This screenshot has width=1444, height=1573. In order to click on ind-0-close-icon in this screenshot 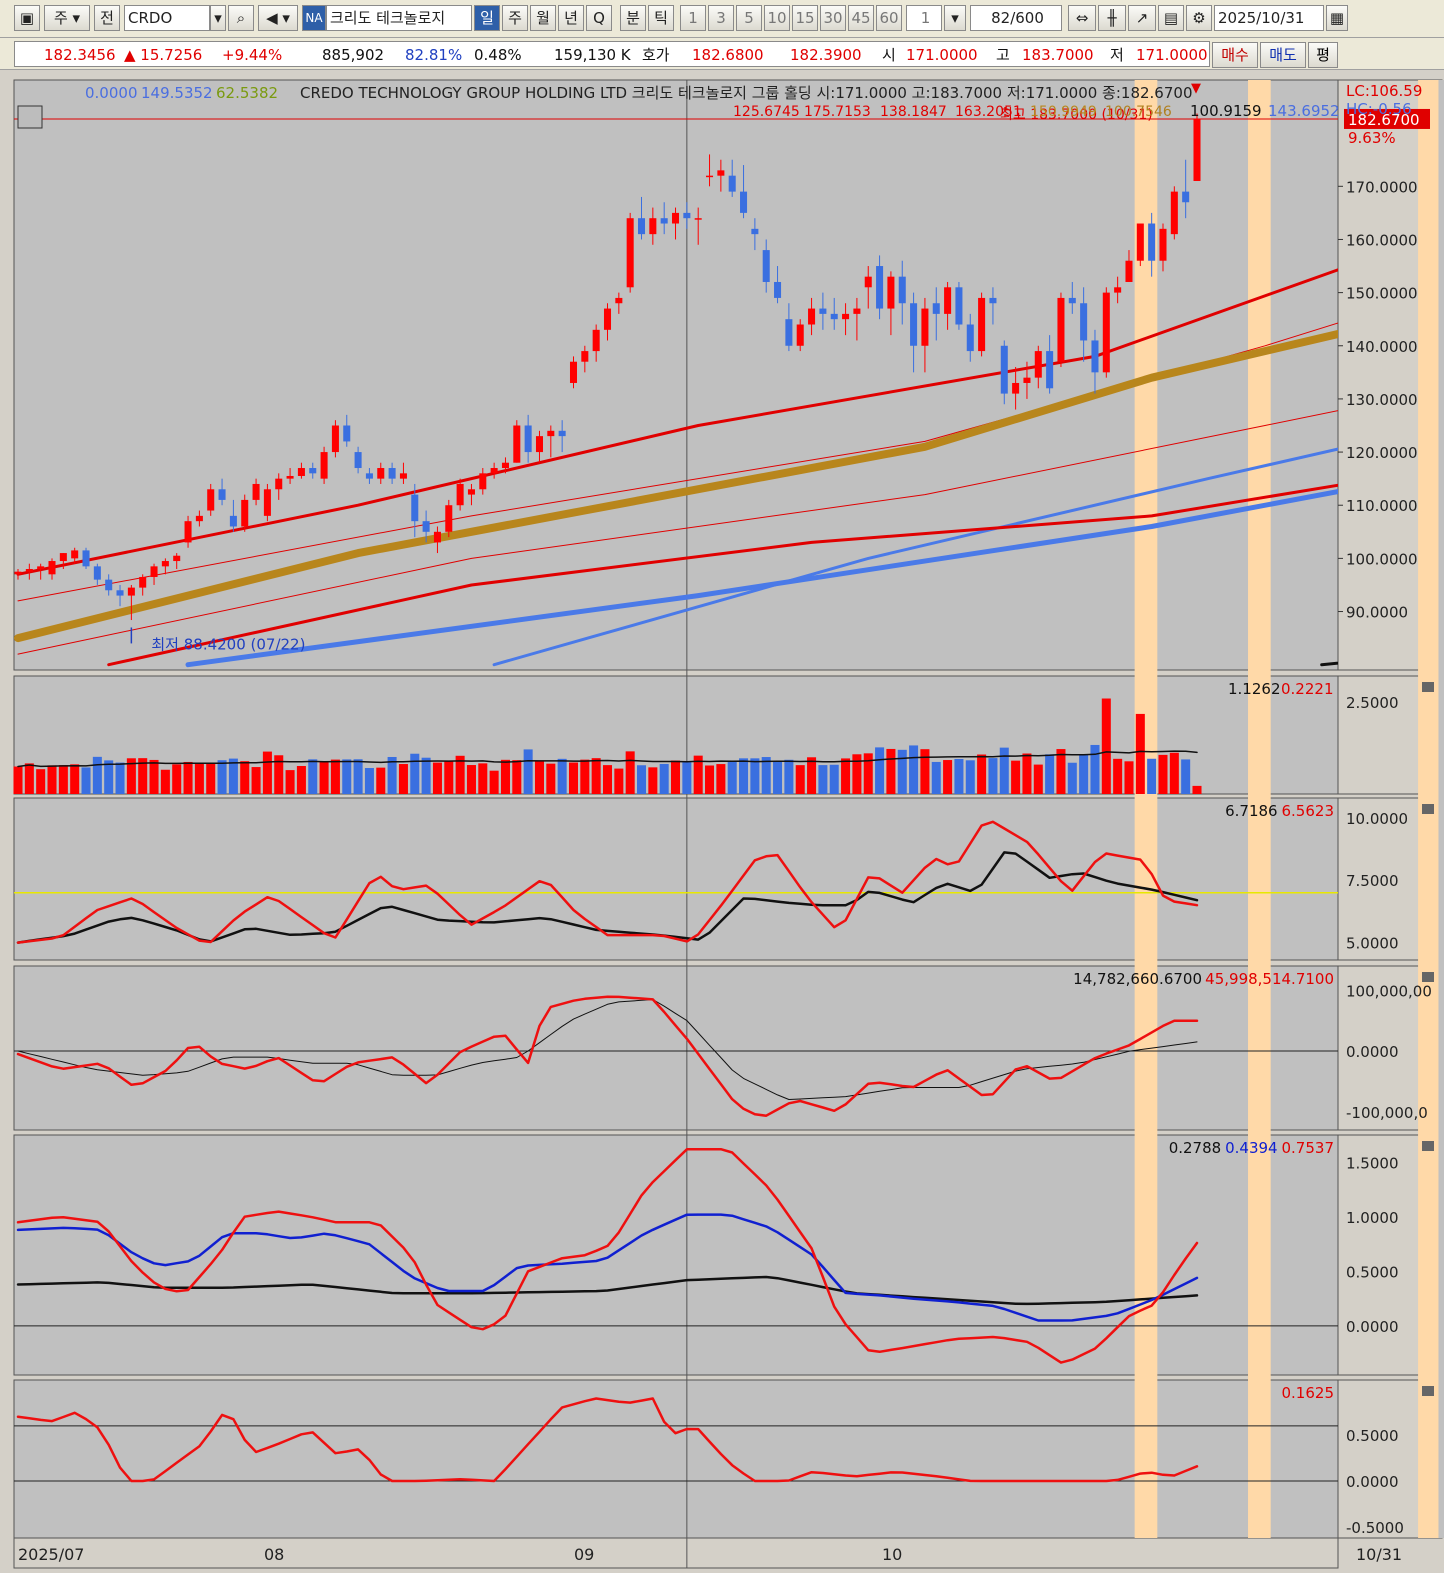, I will do `click(1428, 809)`.